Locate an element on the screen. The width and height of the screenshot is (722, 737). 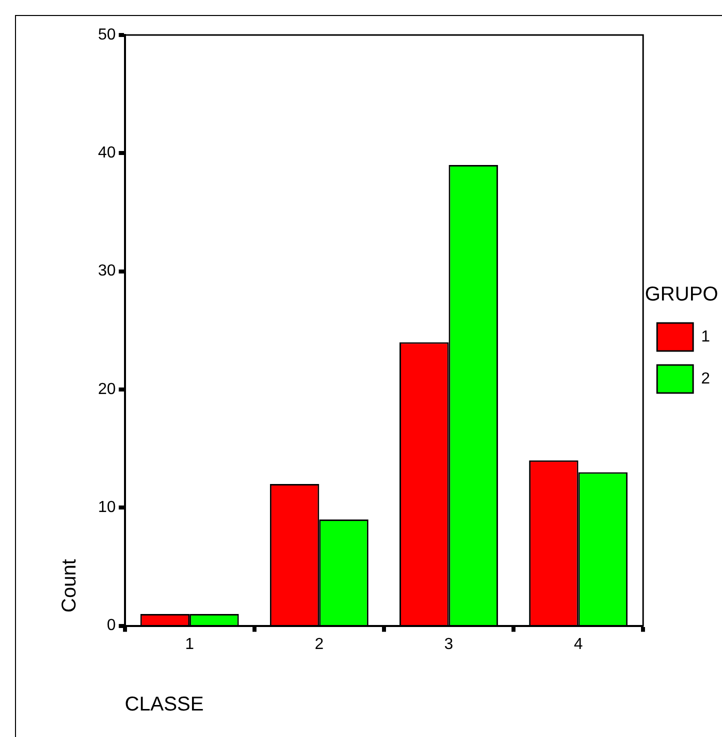
y-tick-label: 10 is located at coordinates (107, 507).